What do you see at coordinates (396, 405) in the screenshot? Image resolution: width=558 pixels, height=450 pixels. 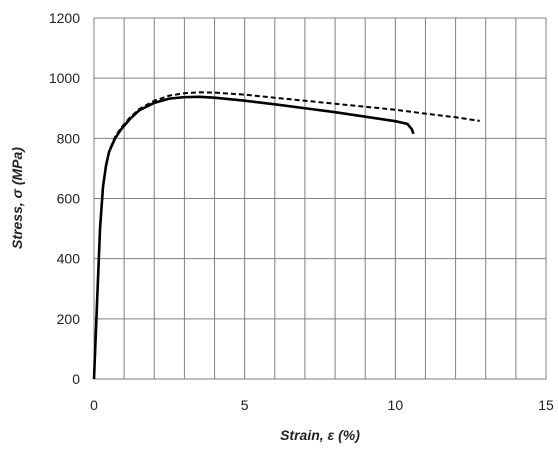 I see `x-tick-label: 10` at bounding box center [396, 405].